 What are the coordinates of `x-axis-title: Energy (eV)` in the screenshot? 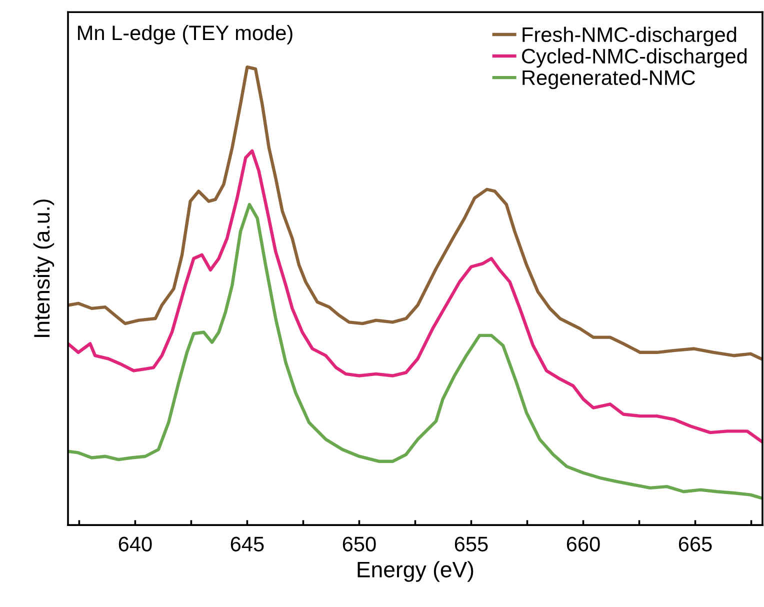 It's located at (416, 571).